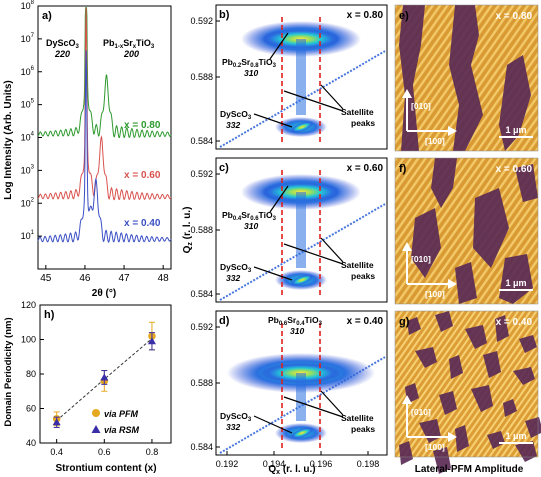 The height and width of the screenshot is (477, 541). Describe the element at coordinates (8, 371) in the screenshot. I see `periodicity-y-axis-label: Domain Periodicity (nm)` at that location.